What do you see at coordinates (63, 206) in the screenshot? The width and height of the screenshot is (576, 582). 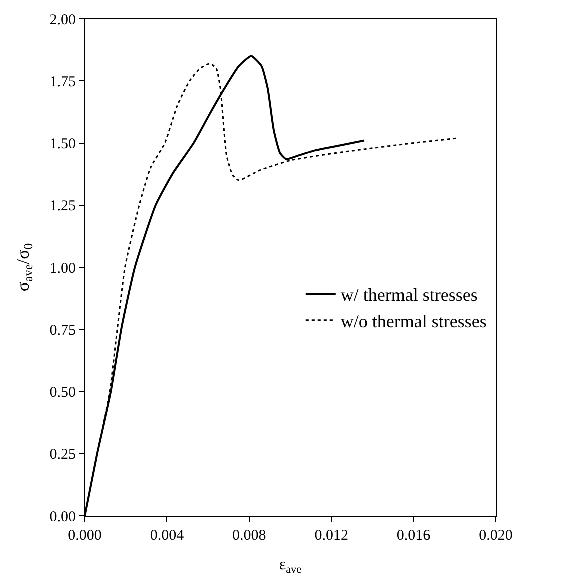 I see `y-tick-label: 1.25` at bounding box center [63, 206].